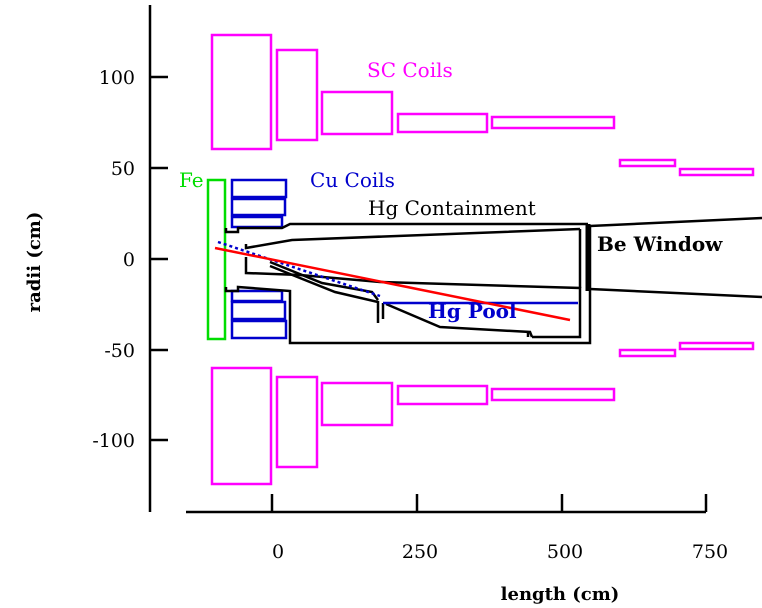 Image resolution: width=762 pixels, height=608 pixels. Describe the element at coordinates (406, 228) in the screenshot. I see `containment-outer-top` at that location.